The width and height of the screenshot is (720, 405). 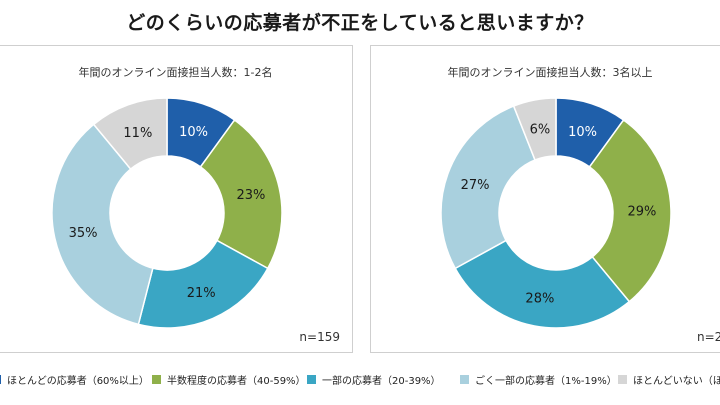 I want to click on slice-value-label: 23%, so click(x=250, y=195).